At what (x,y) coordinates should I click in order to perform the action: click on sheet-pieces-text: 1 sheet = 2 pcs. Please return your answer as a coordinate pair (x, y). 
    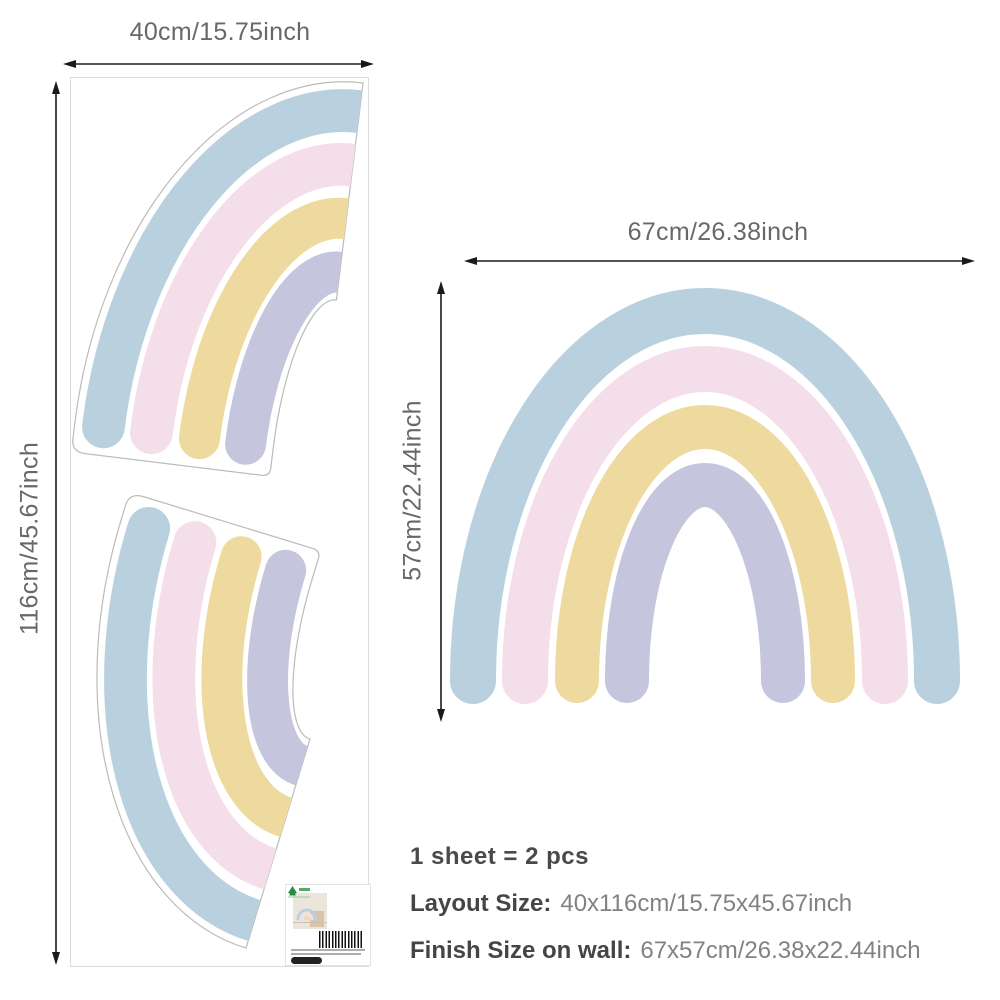
    Looking at the image, I should click on (499, 856).